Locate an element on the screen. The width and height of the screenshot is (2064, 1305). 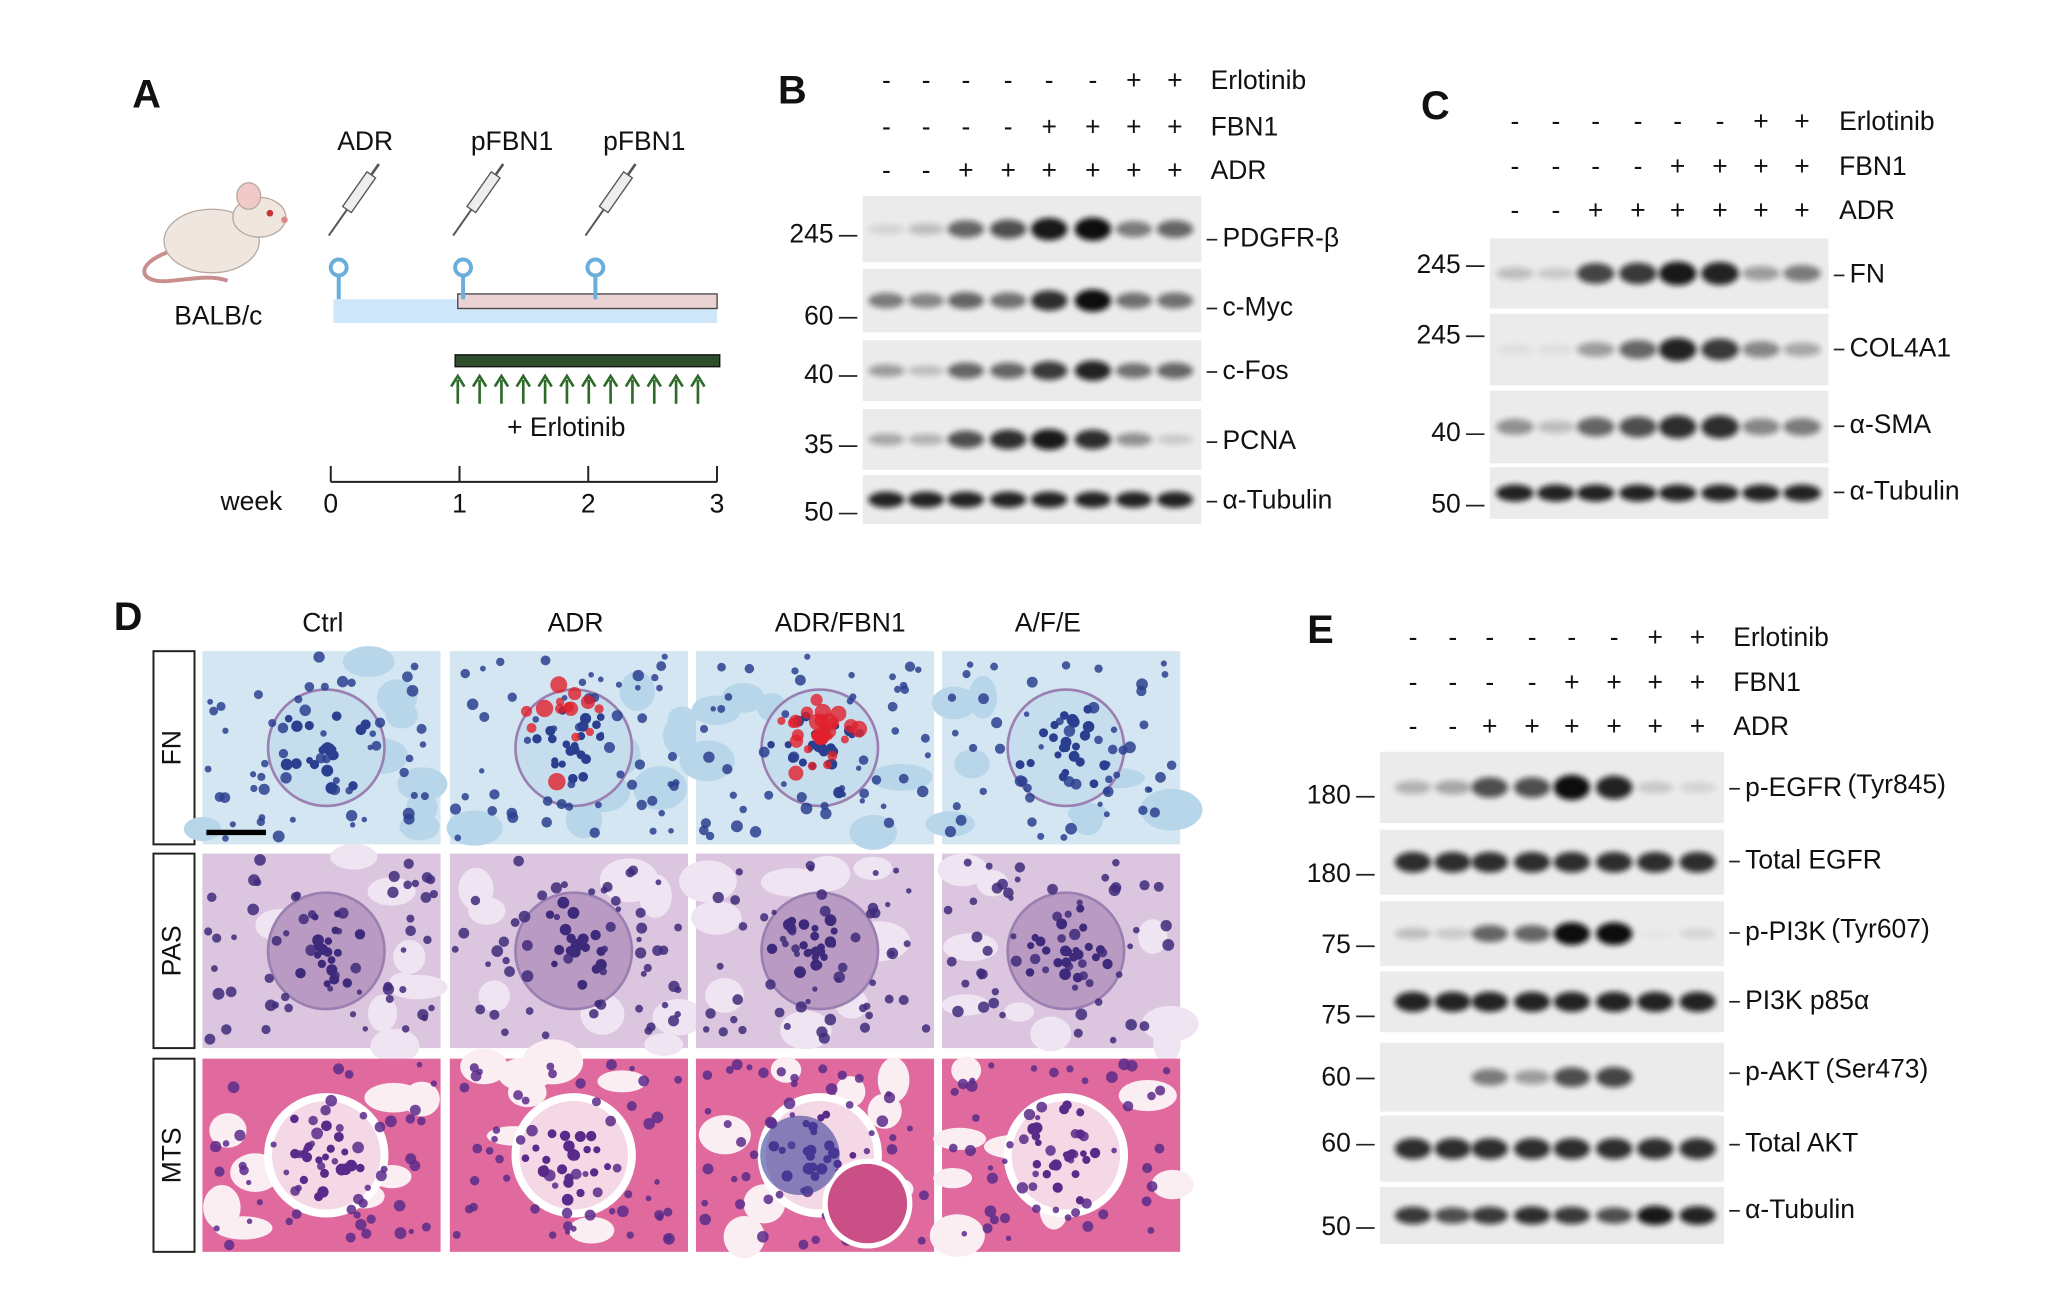
axis-label: week is located at coordinates (252, 501).